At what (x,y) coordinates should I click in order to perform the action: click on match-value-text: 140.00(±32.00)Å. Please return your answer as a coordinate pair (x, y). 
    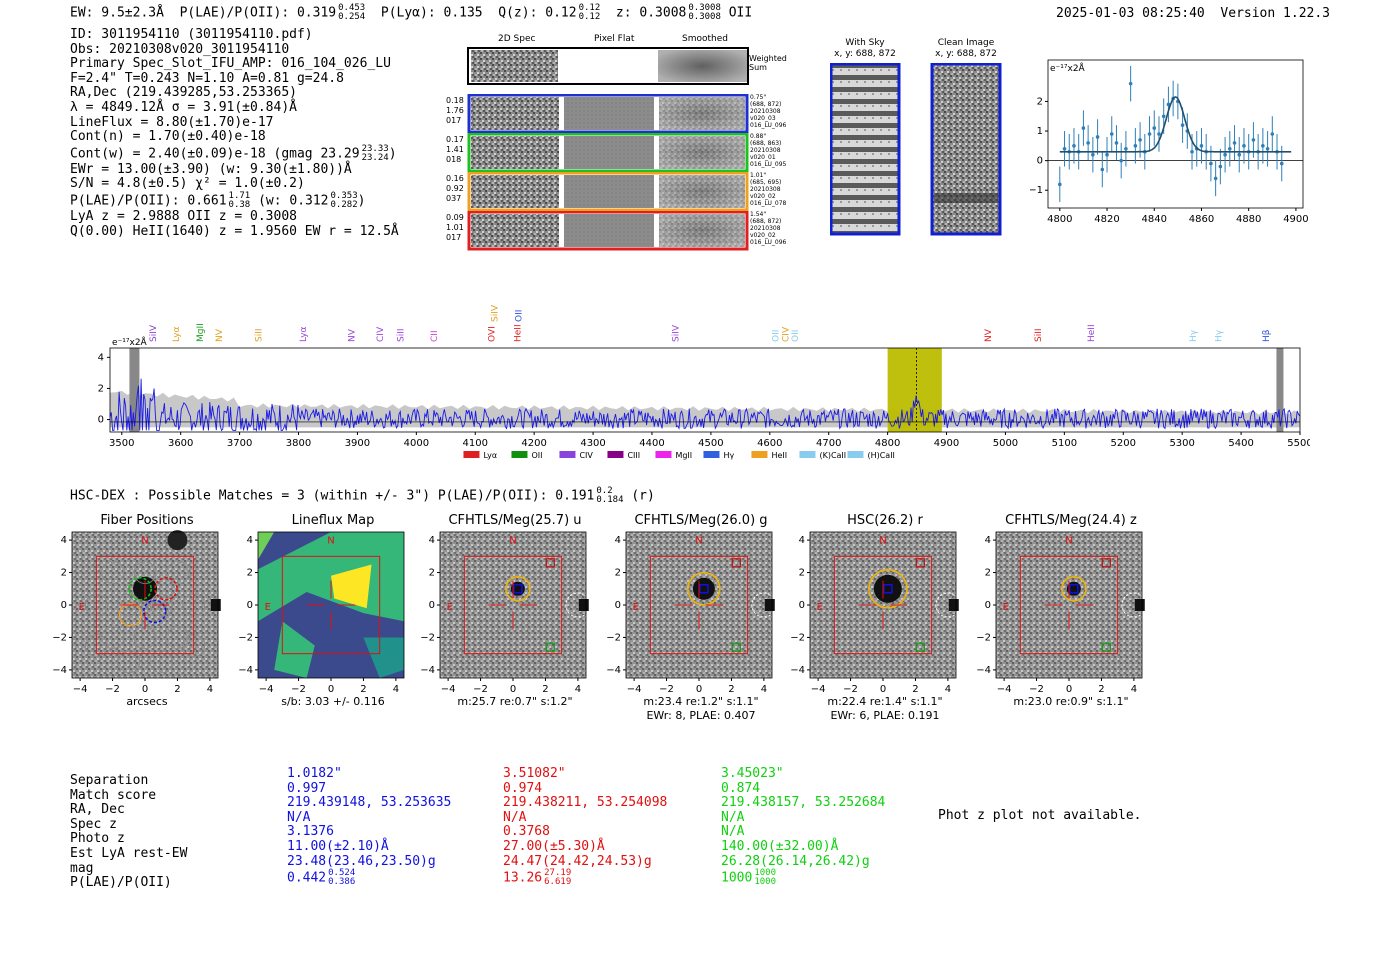
    Looking at the image, I should click on (780, 846).